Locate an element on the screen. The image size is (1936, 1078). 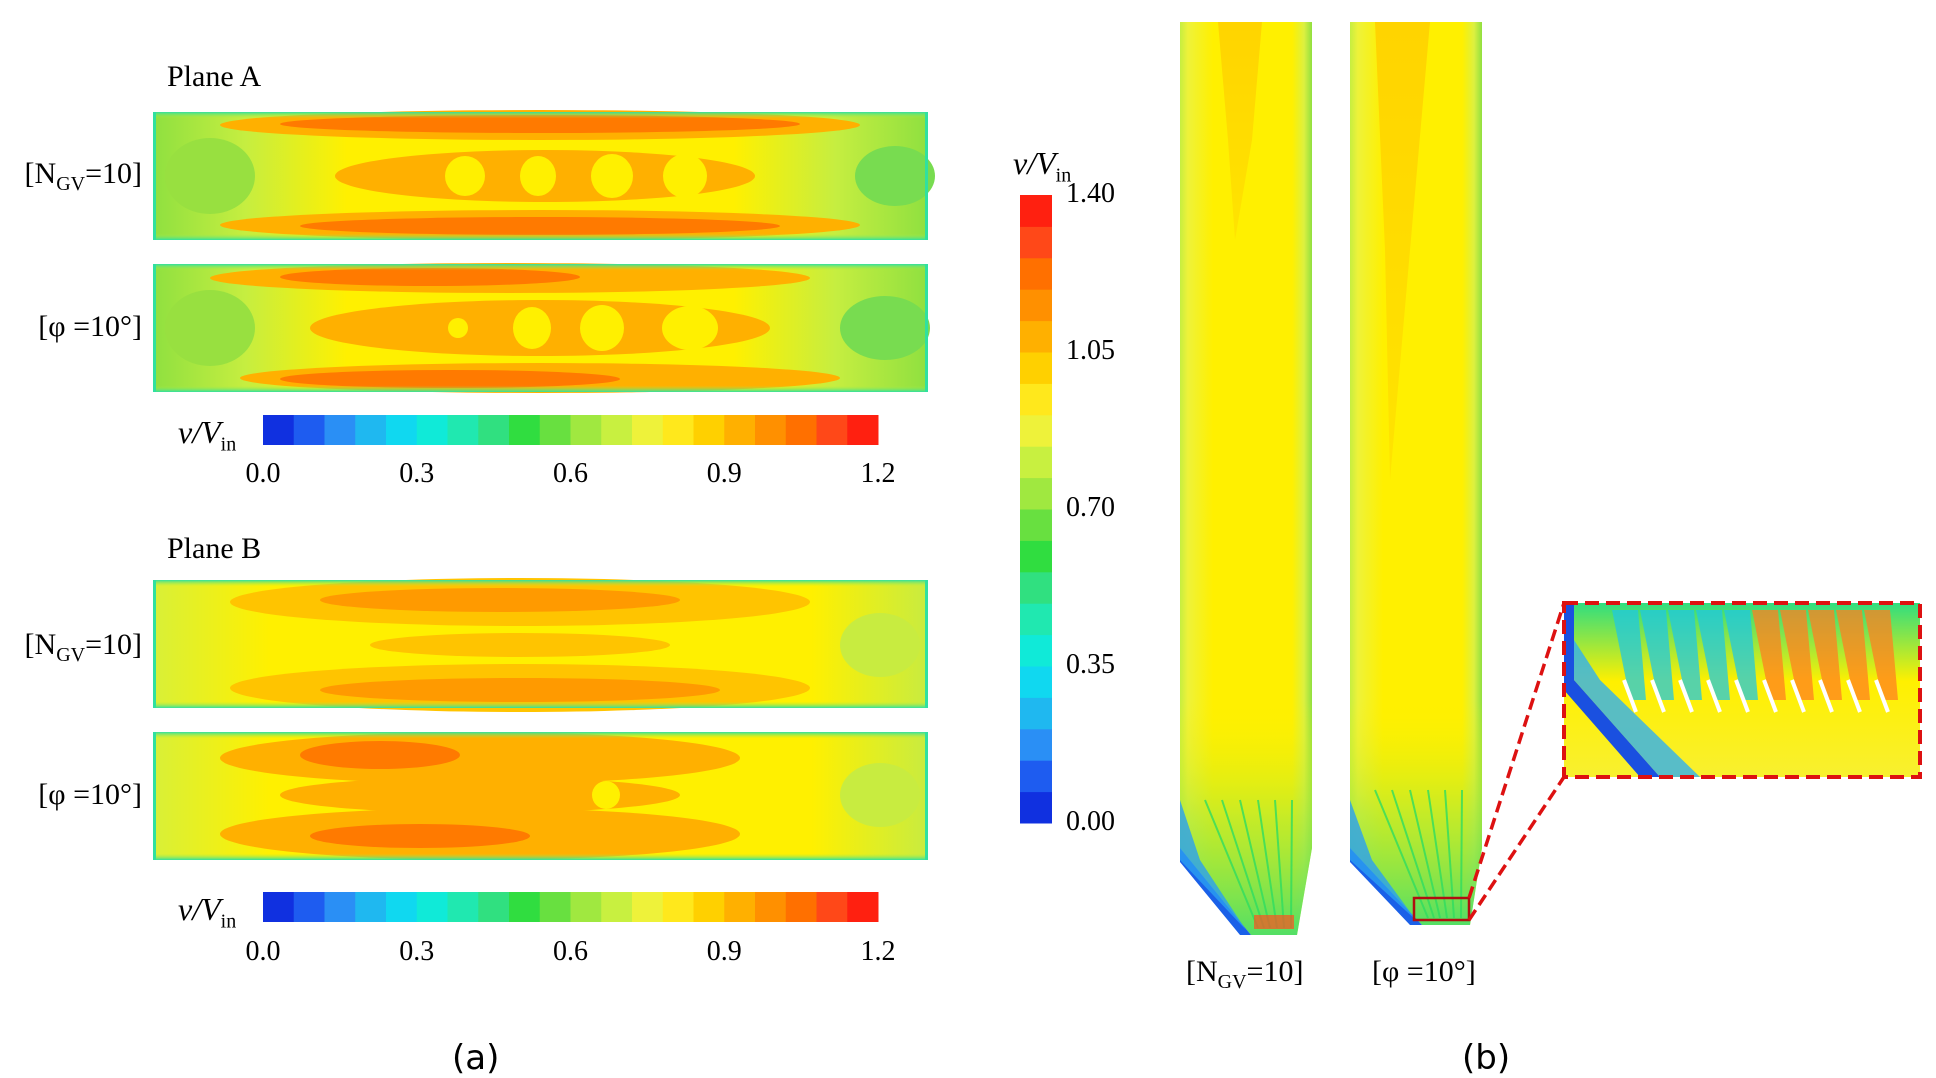
contour-plane-a-ngv10 is located at coordinates (544, 175).